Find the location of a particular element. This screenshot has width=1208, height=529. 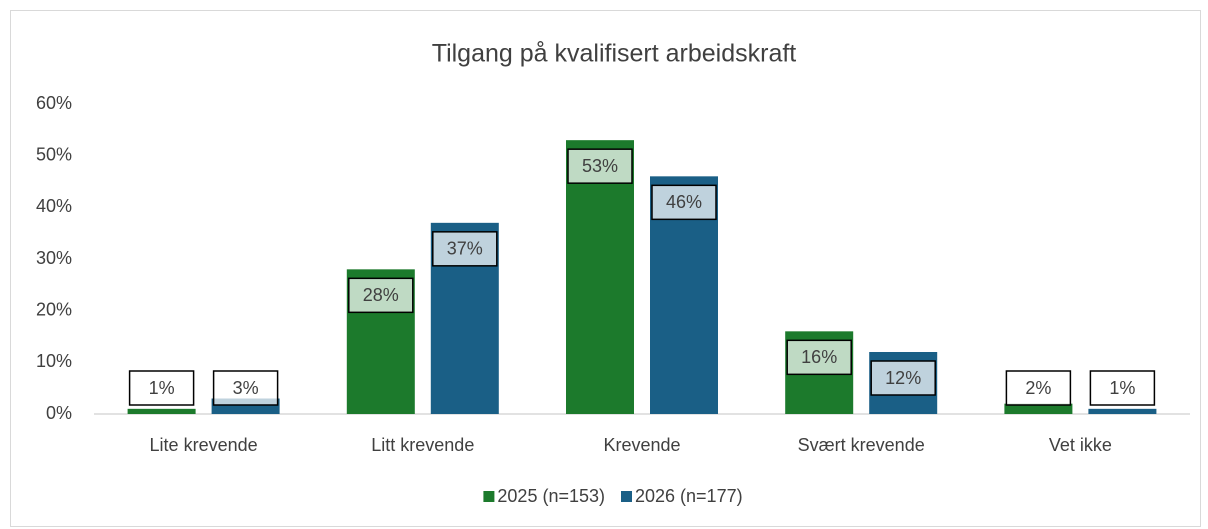

x-tick-label: Litt krevende is located at coordinates (422, 445).